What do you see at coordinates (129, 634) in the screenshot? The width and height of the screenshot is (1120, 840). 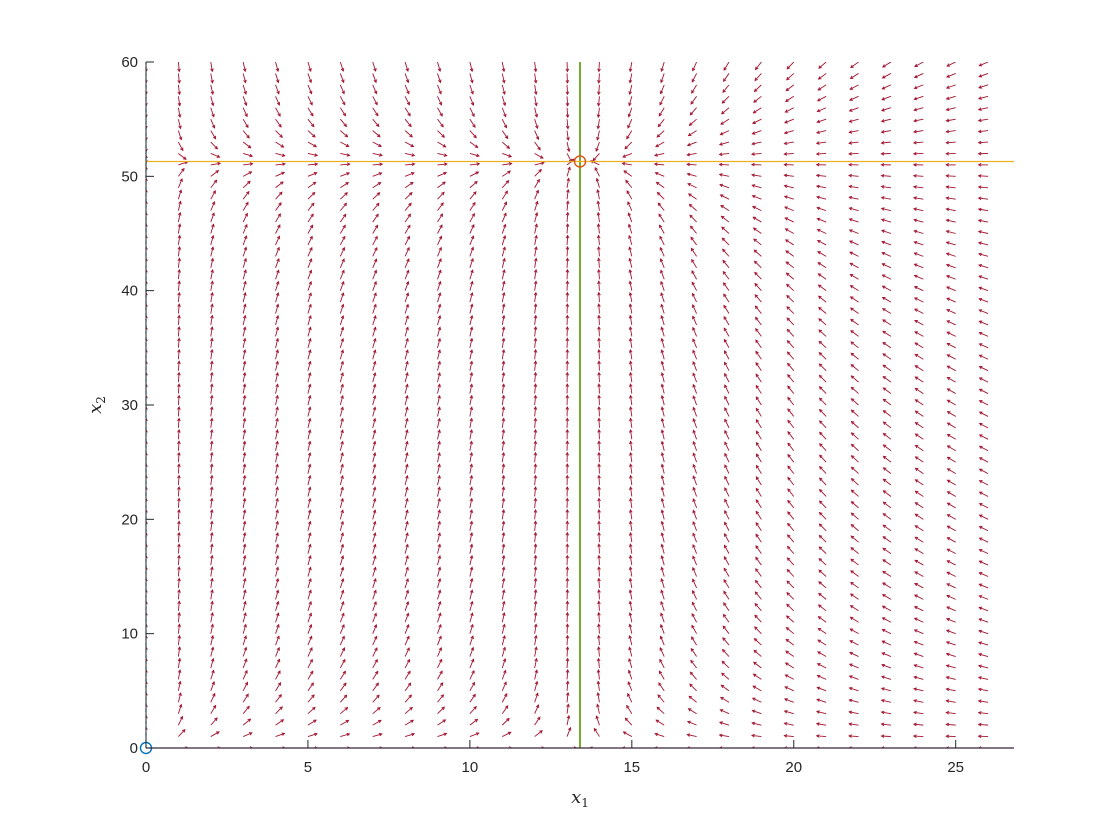 I see `y-tick-label: 10` at bounding box center [129, 634].